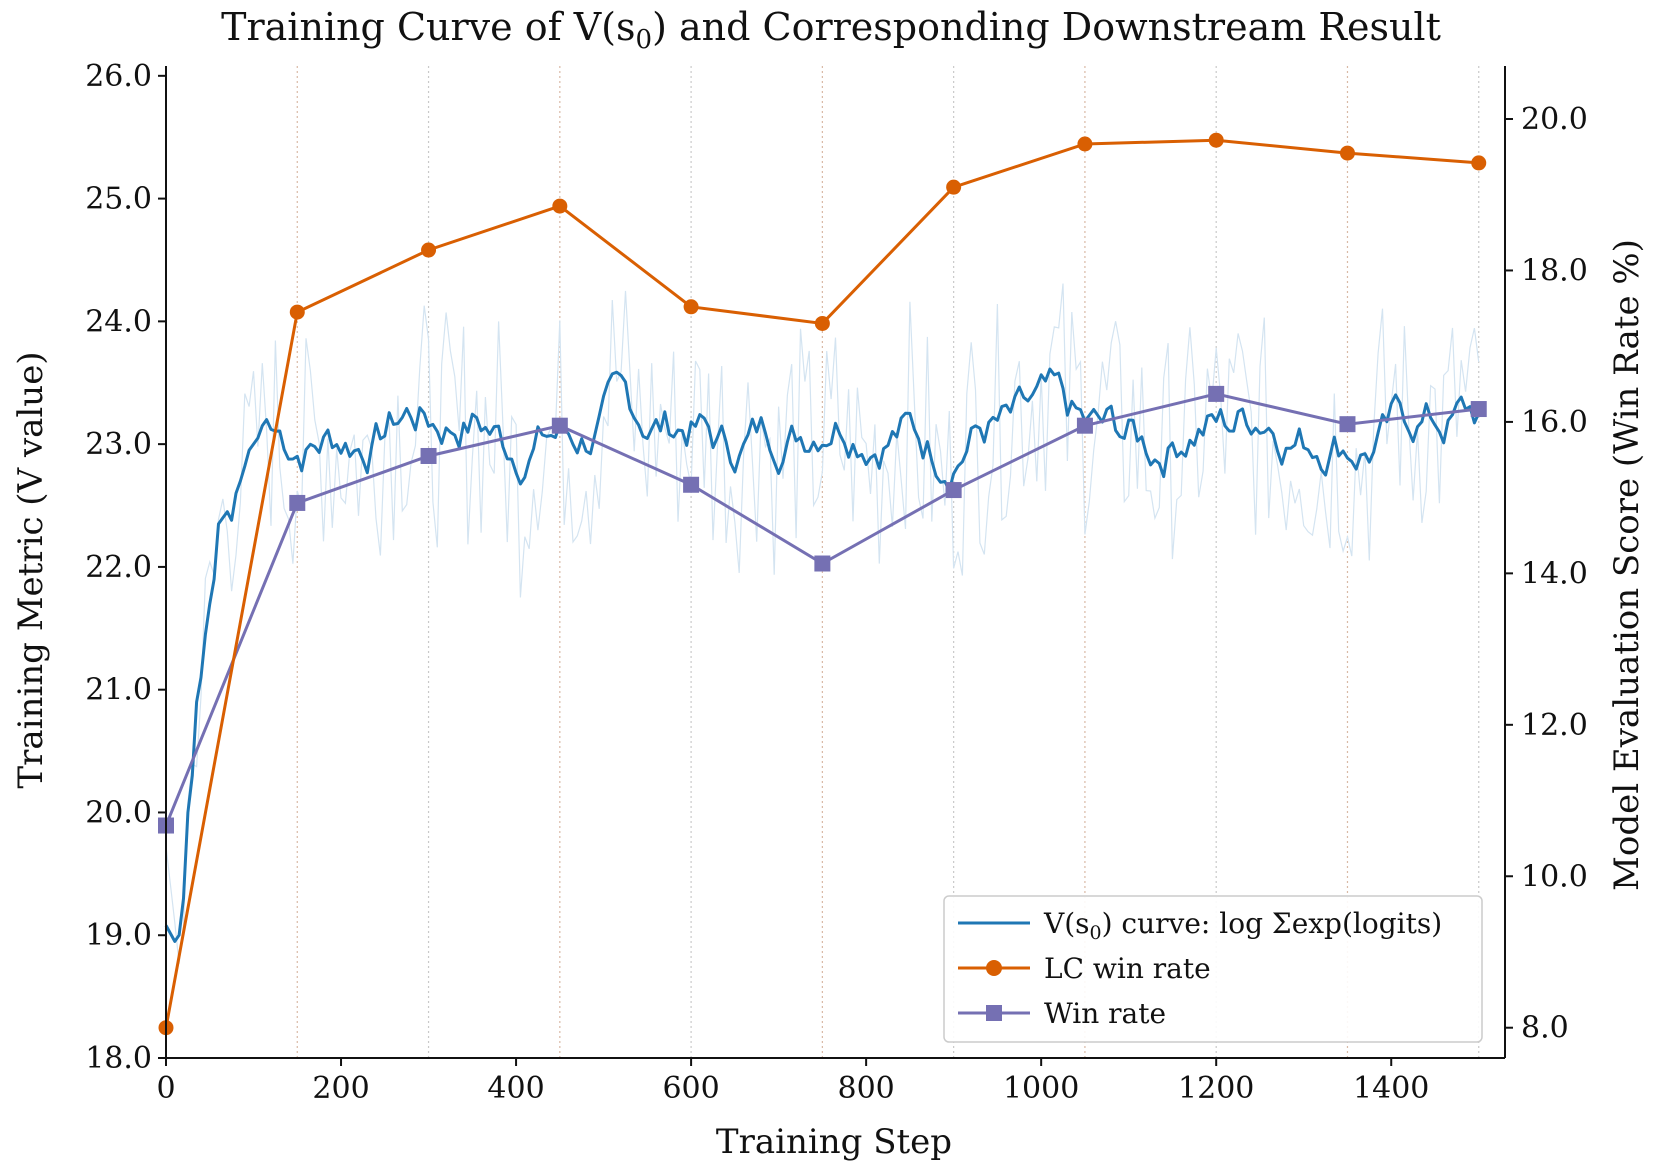 The image size is (1662, 1173). What do you see at coordinates (1554, 422) in the screenshot?
I see `y-right-tick-label: 16.0` at bounding box center [1554, 422].